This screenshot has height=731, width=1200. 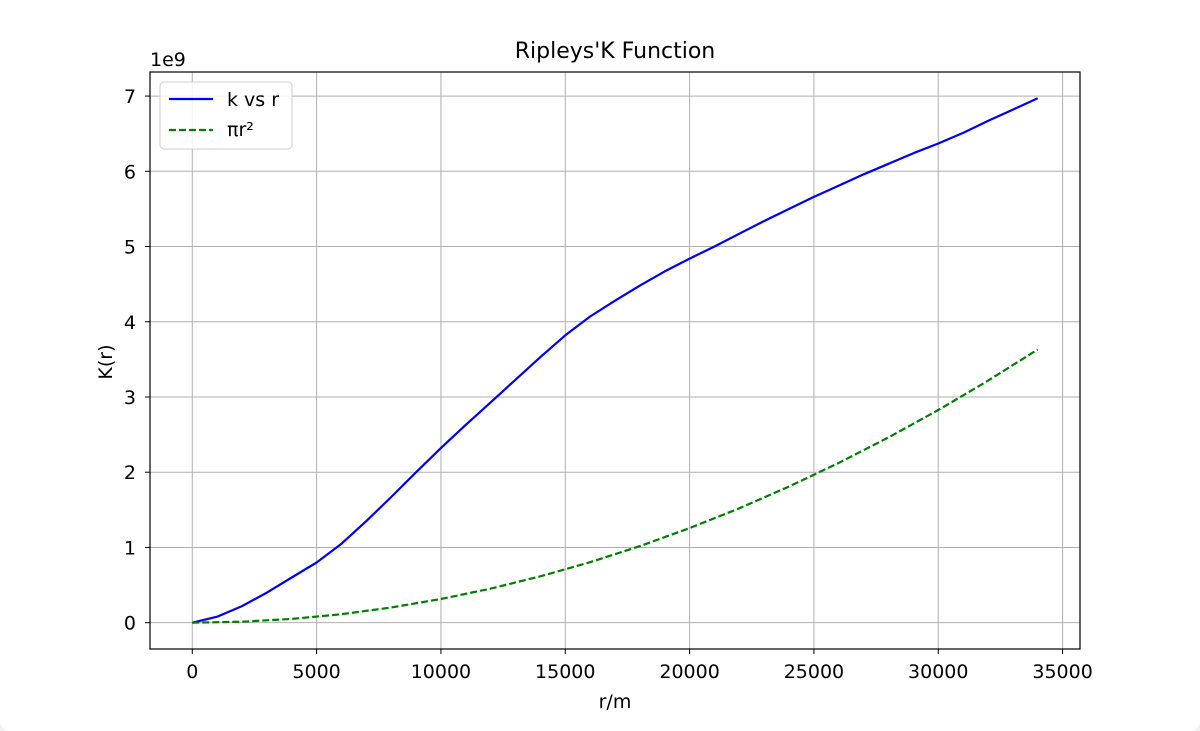 I want to click on y-tick-label: 3, so click(x=130, y=398).